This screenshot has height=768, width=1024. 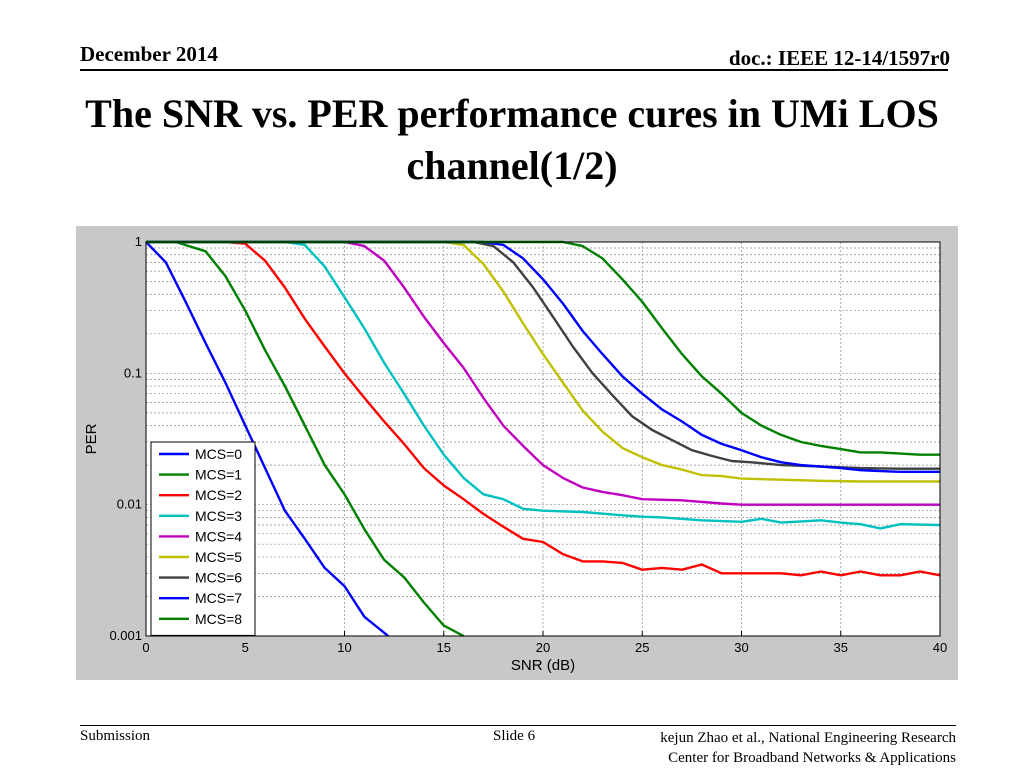 I want to click on y-tick-label: 0.1, so click(x=133, y=372).